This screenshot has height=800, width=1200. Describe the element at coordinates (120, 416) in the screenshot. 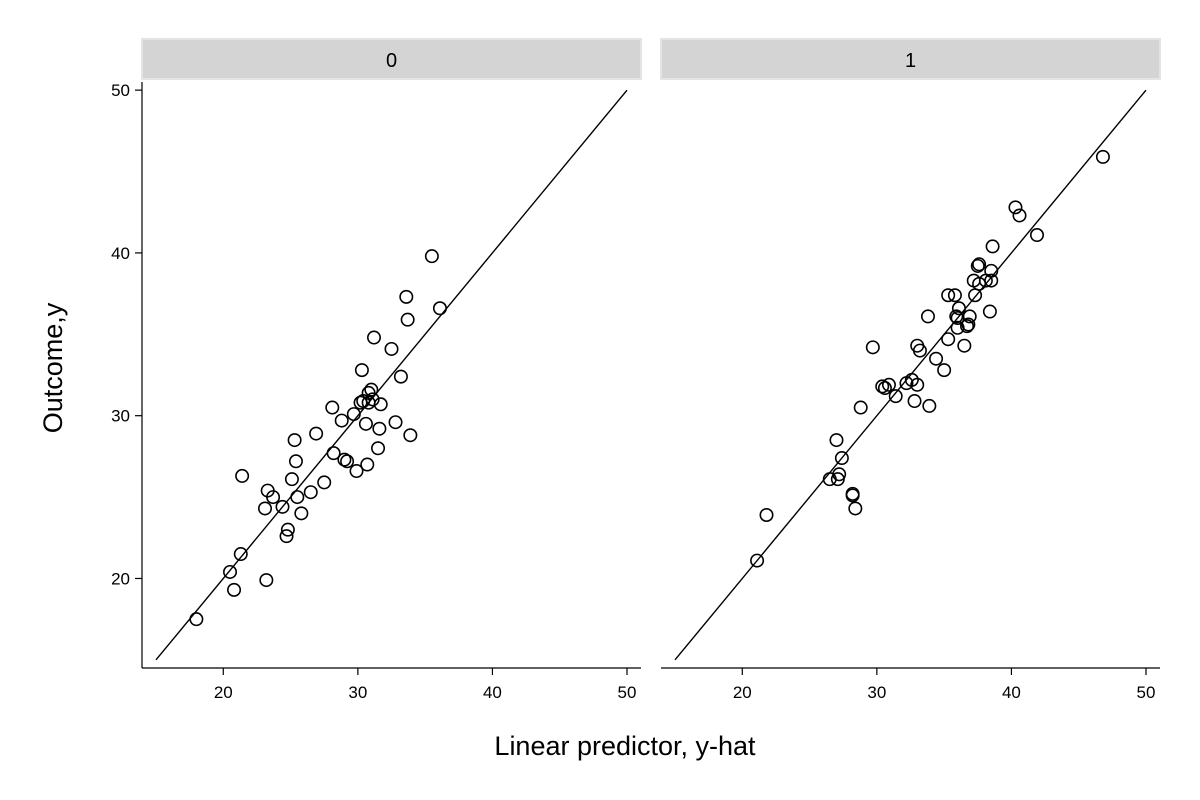

I see `y-tick-label: 30` at that location.